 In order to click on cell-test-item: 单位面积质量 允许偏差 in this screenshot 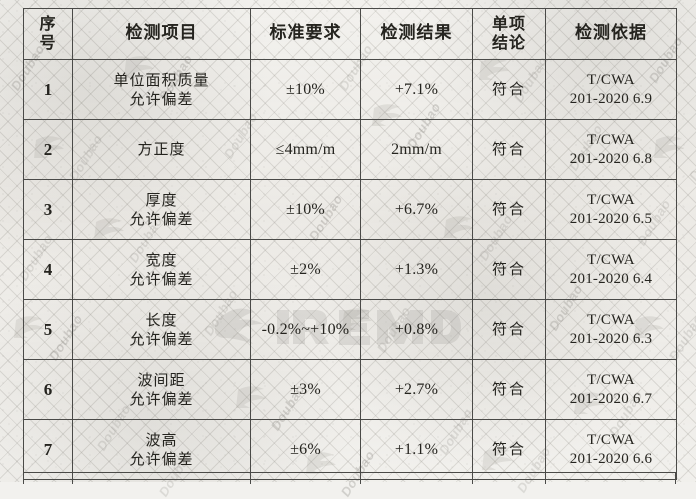, I will do `click(161, 89)`.